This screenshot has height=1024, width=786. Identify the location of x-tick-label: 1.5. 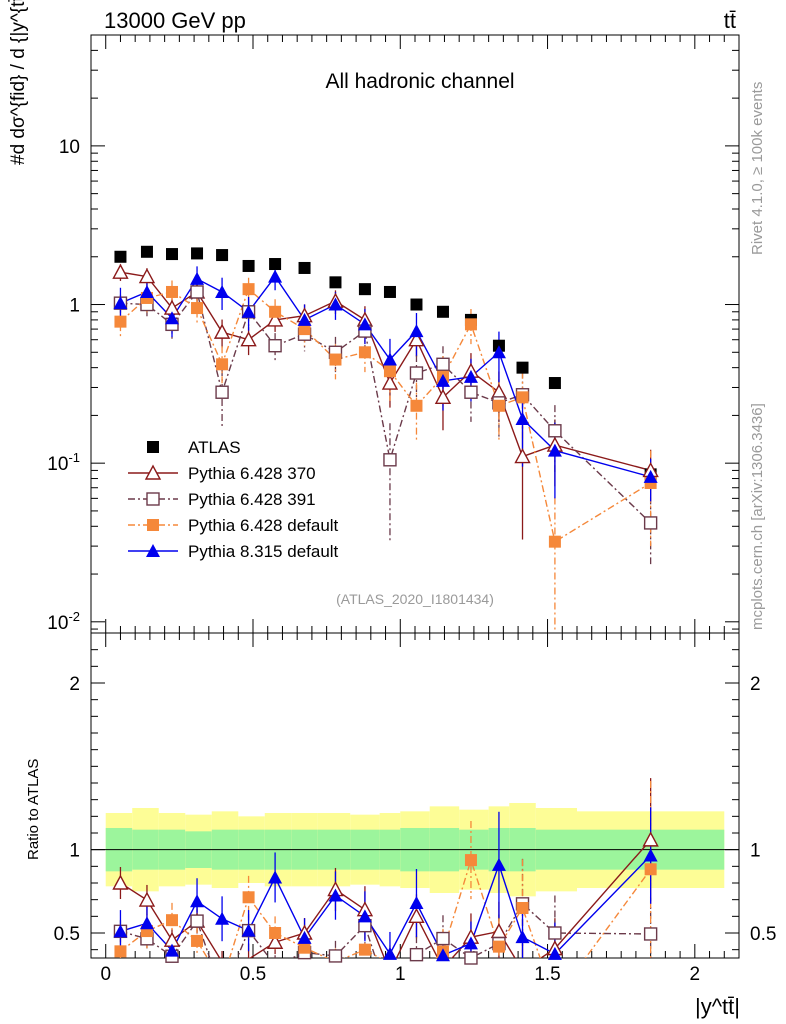
(547, 974).